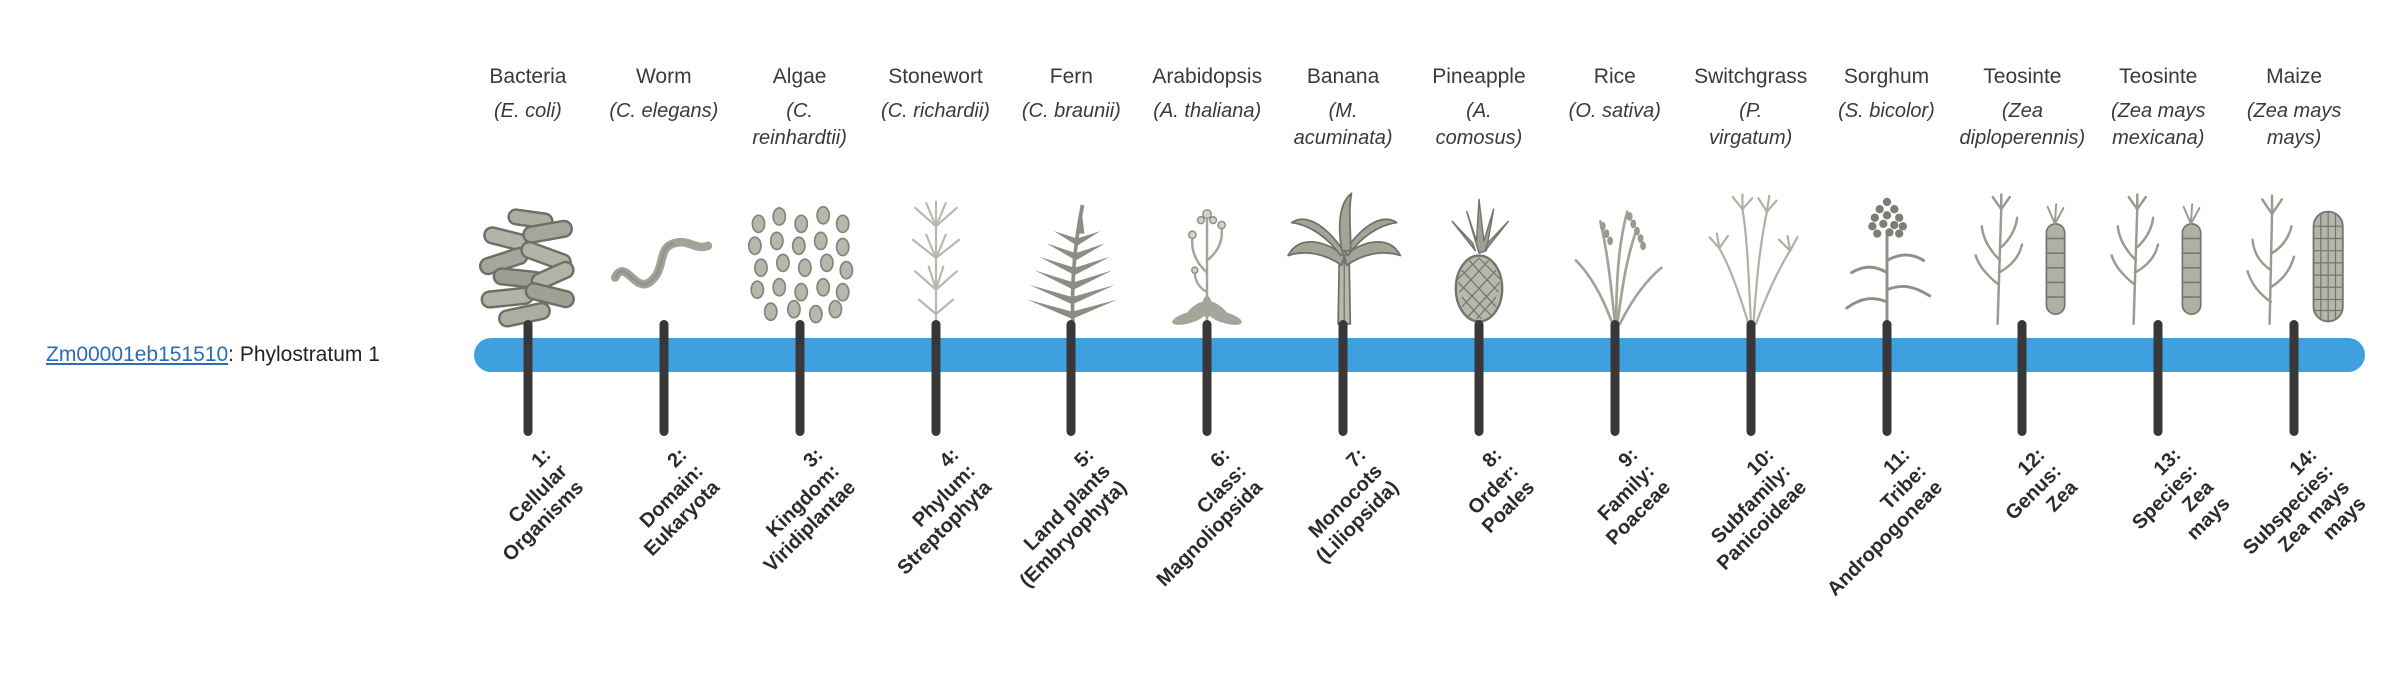 The height and width of the screenshot is (679, 2400). Describe the element at coordinates (1419, 355) in the screenshot. I see `timeline-bar` at that location.